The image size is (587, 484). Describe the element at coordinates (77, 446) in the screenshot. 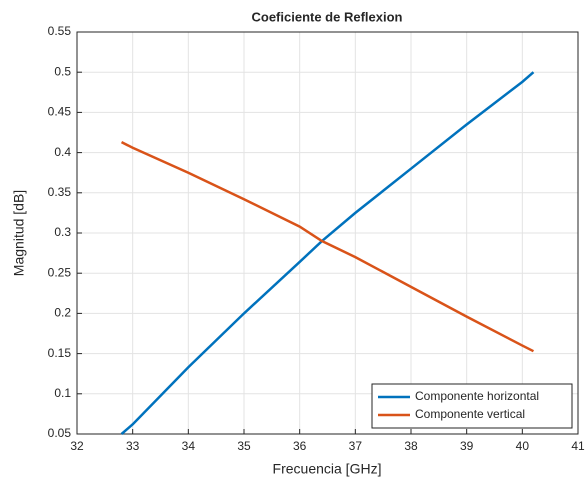

I see `x-tick-label: 32` at that location.